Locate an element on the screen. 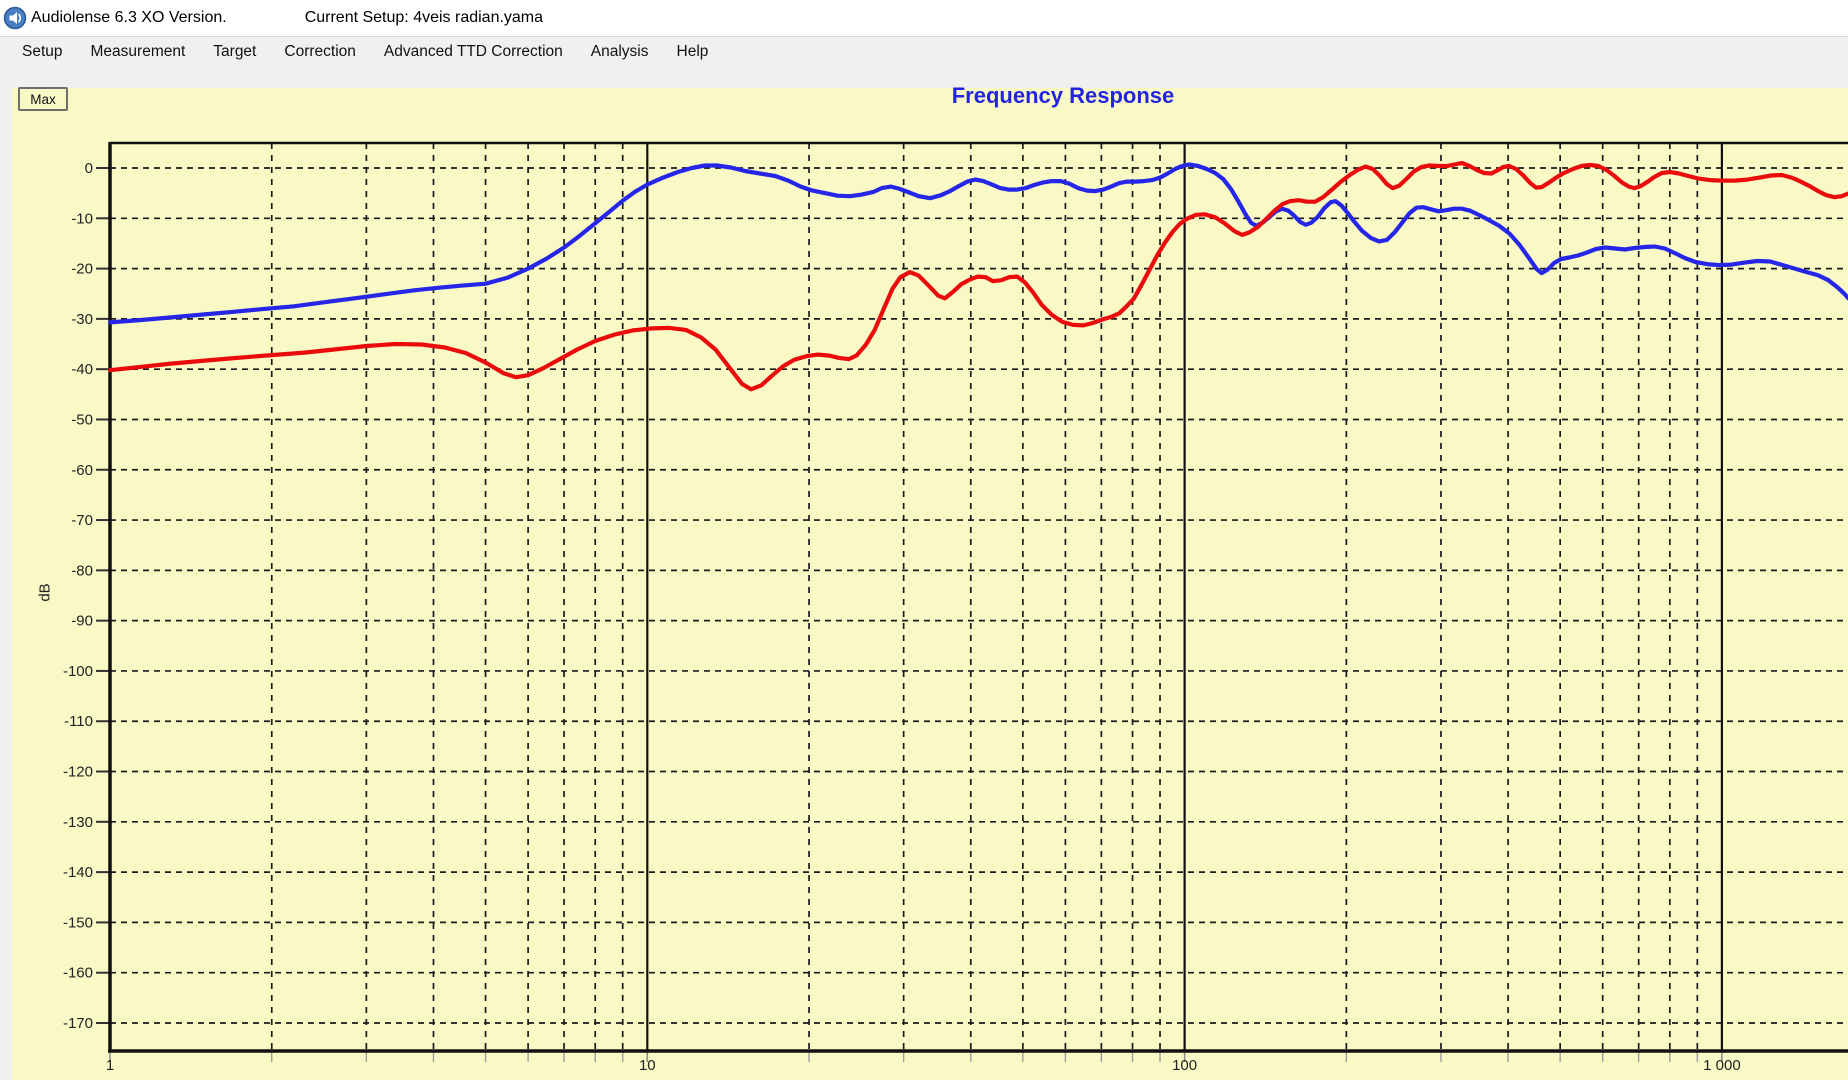  menu-advanced-ttd-correction: Advanced TTD Correction is located at coordinates (473, 51).